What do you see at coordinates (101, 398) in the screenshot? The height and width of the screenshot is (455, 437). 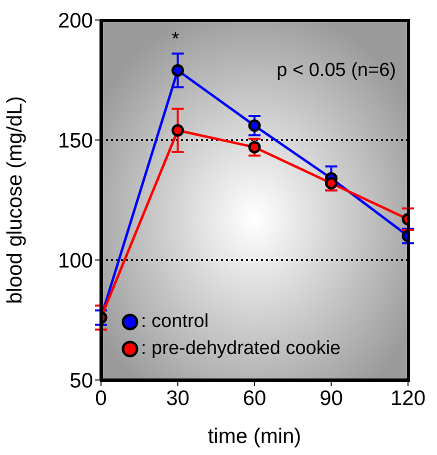 I see `x-tick-label: 0` at bounding box center [101, 398].